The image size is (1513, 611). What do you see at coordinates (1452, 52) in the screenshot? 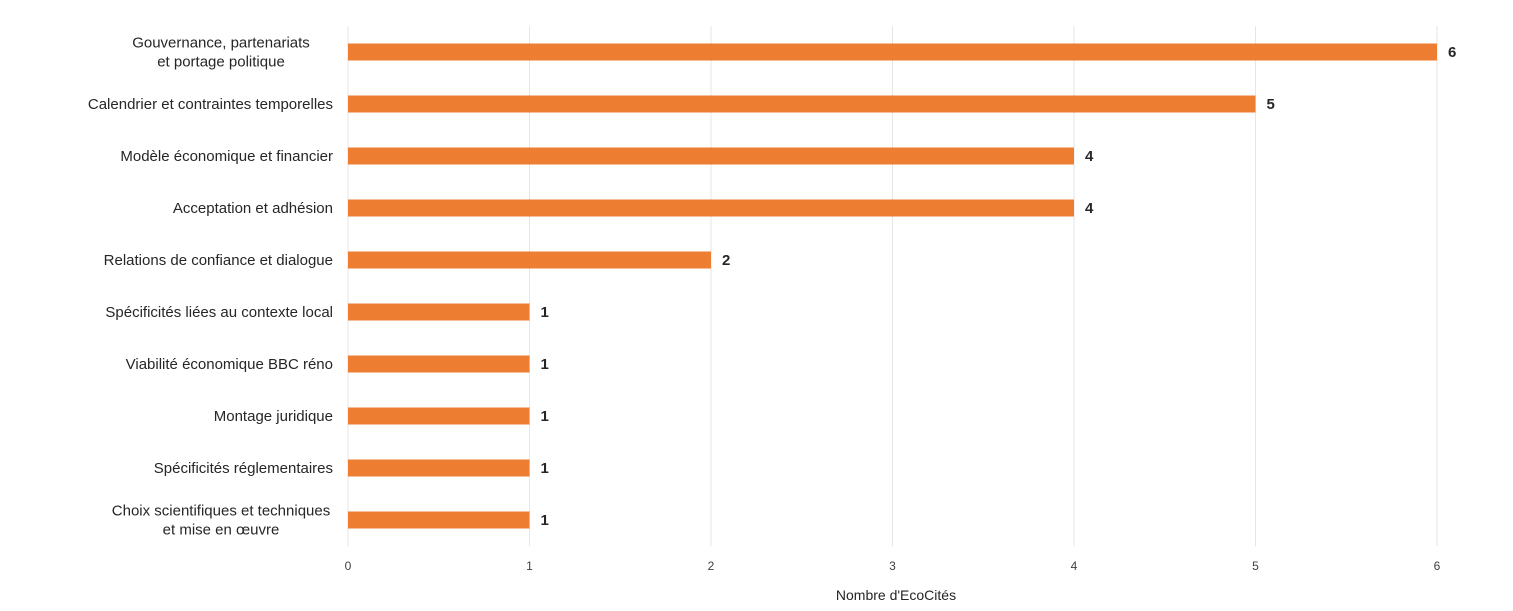
I see `data-label: 6` at bounding box center [1452, 52].